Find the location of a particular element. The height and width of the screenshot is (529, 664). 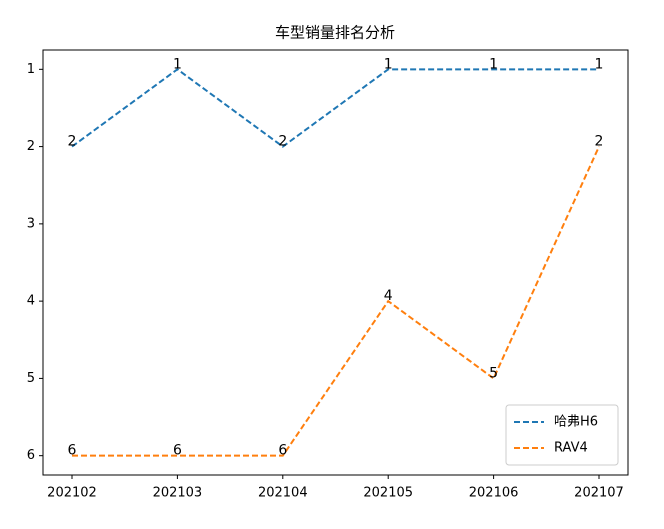

y-tick-label: 3 is located at coordinates (31, 223).